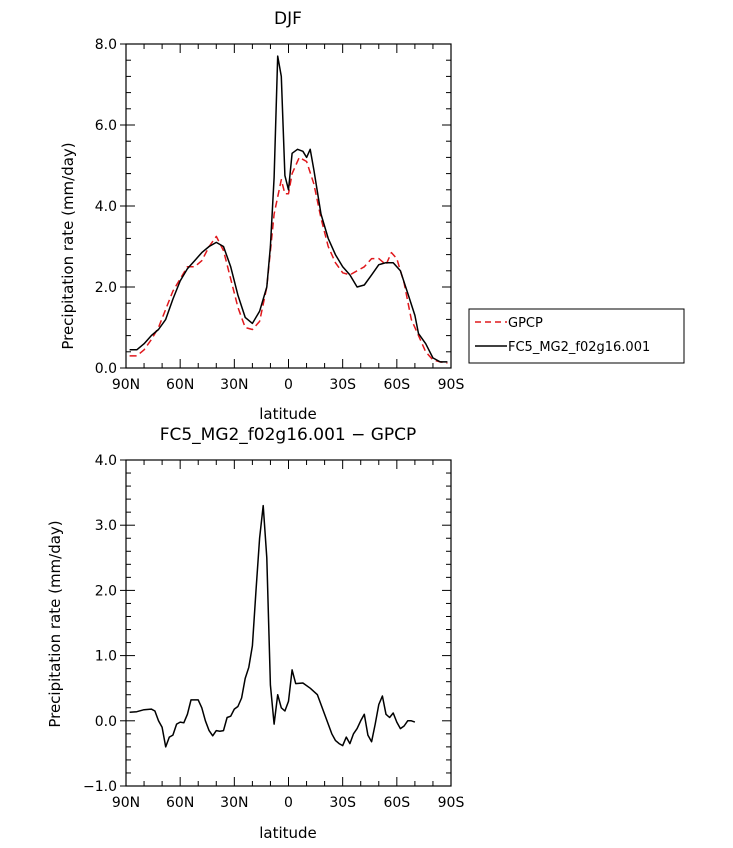 The height and width of the screenshot is (848, 733). Describe the element at coordinates (100, 787) in the screenshot. I see `y-tick-label: −1.0` at that location.